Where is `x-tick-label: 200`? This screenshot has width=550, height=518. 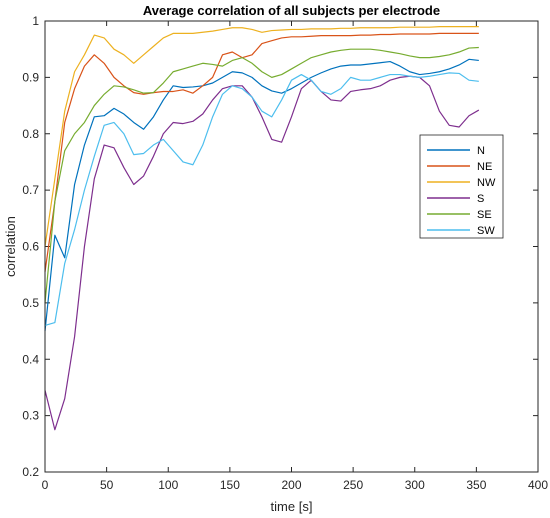 x-tick-label: 200 is located at coordinates (291, 485).